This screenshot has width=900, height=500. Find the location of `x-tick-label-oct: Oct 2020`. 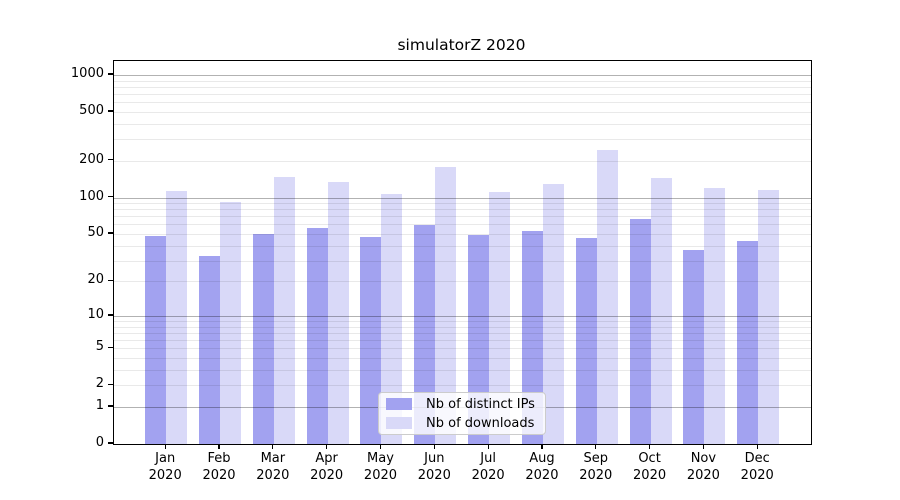

x-tick-label-oct: Oct 2020 is located at coordinates (650, 467).